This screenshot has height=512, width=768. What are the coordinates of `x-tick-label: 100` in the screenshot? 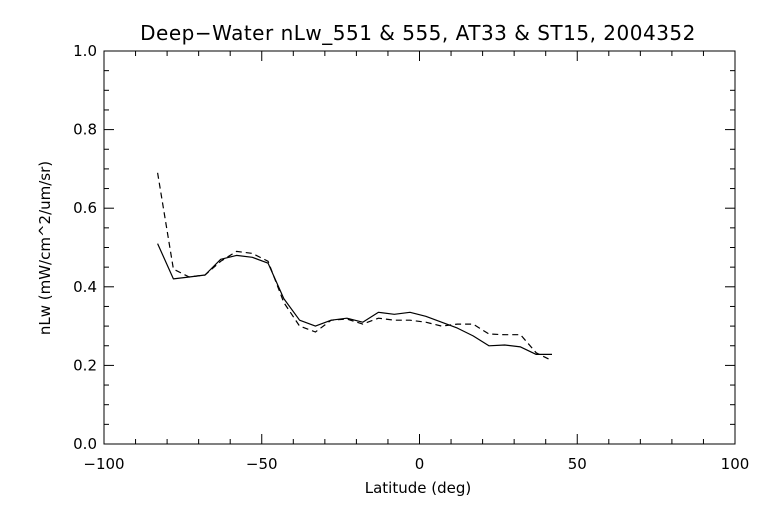 It's located at (735, 464).